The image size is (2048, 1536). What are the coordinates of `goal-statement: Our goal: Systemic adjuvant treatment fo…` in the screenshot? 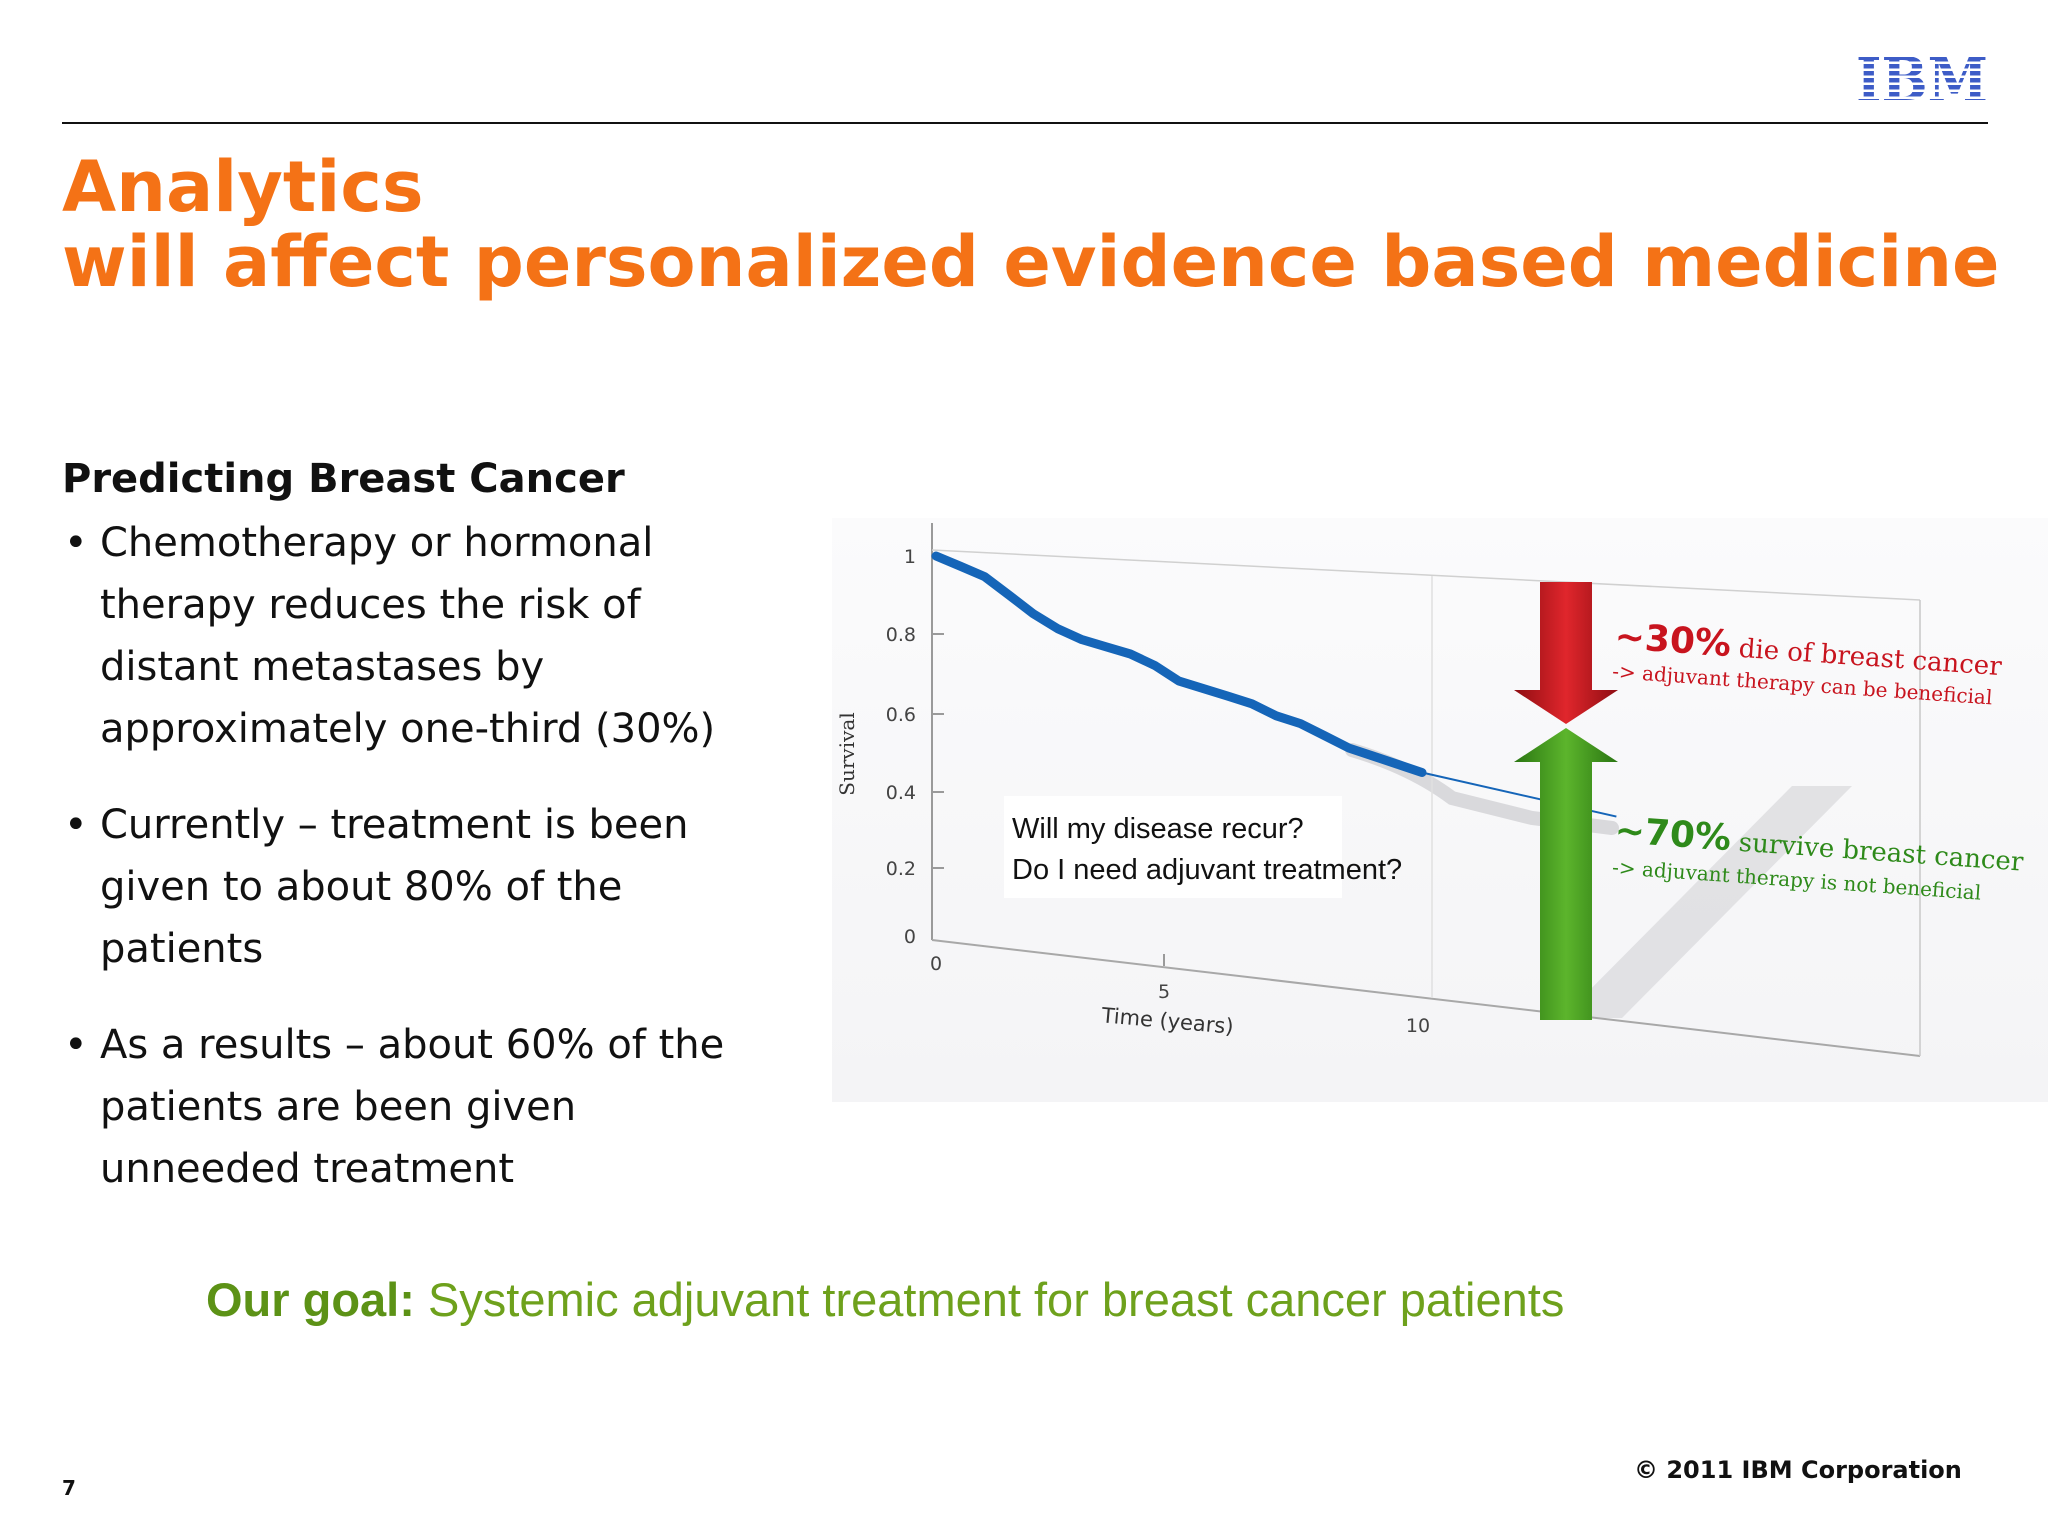 It's located at (885, 1299).